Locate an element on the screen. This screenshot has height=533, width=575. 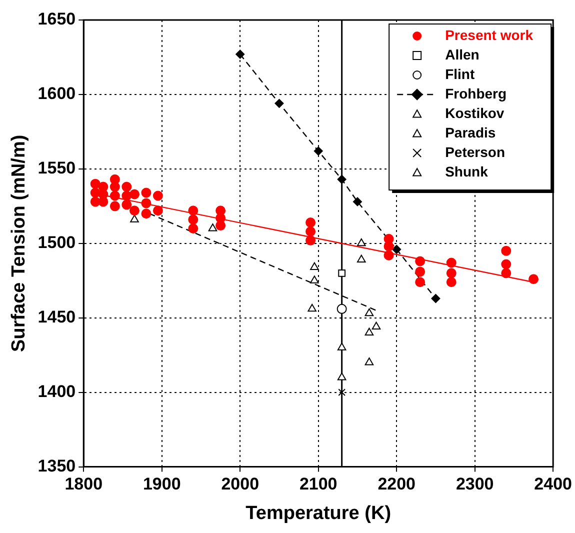
y-tick-label: 1650 is located at coordinates (57, 19).